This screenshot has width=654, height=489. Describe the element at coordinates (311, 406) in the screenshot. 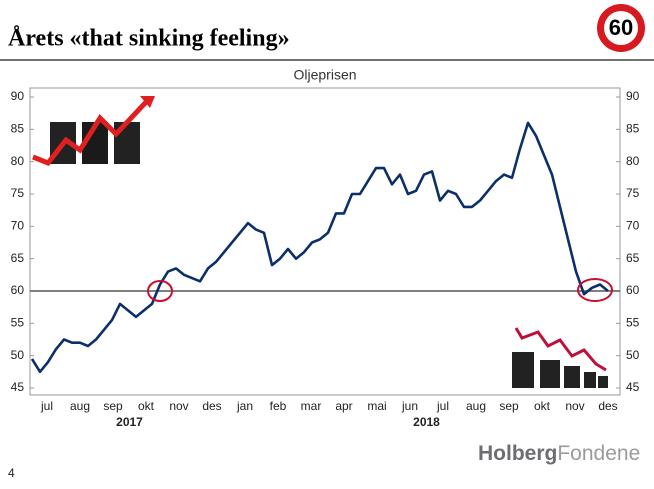

I see `x-tick-label: mar` at that location.